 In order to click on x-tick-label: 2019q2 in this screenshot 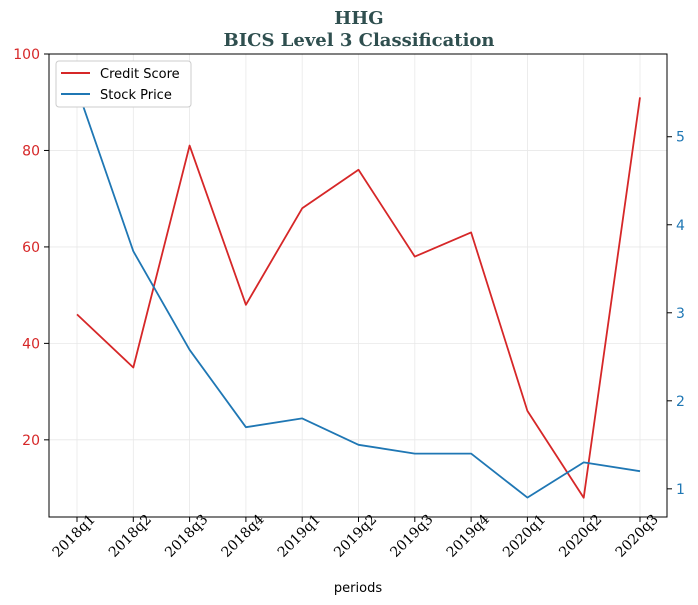, I will do `click(355, 536)`.